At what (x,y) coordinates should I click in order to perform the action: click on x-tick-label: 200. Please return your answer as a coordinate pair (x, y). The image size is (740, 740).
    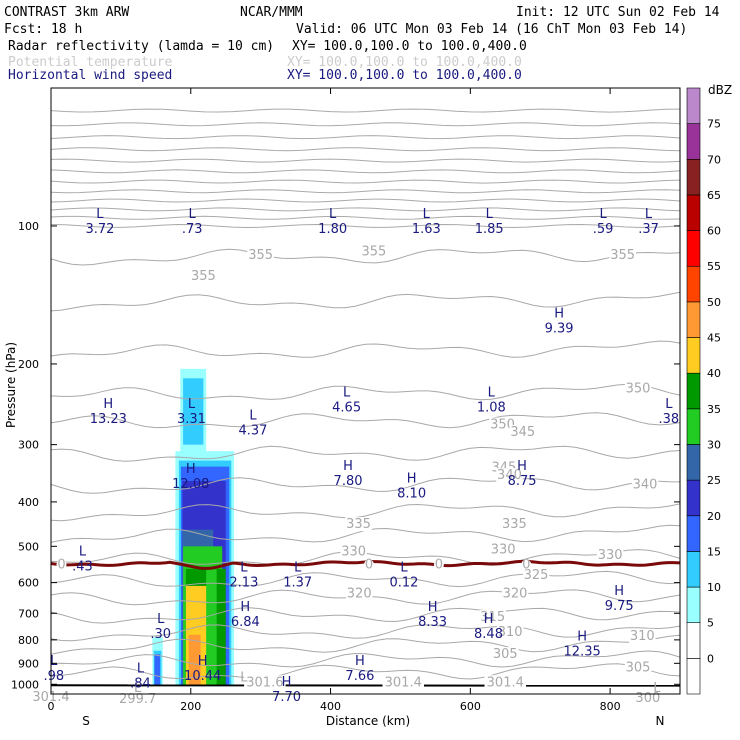
    Looking at the image, I should click on (190, 706).